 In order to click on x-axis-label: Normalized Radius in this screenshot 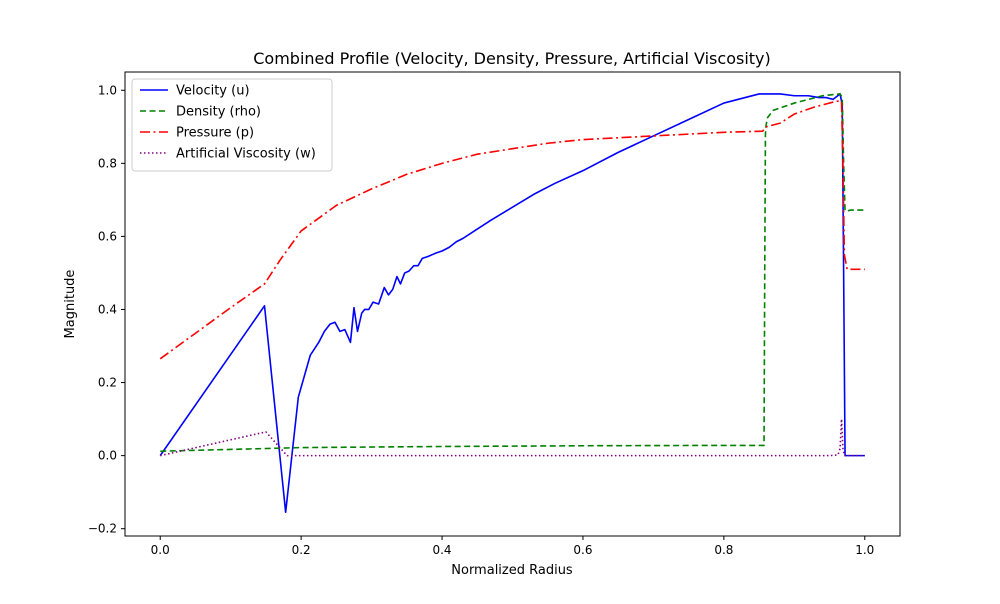, I will do `click(512, 570)`.